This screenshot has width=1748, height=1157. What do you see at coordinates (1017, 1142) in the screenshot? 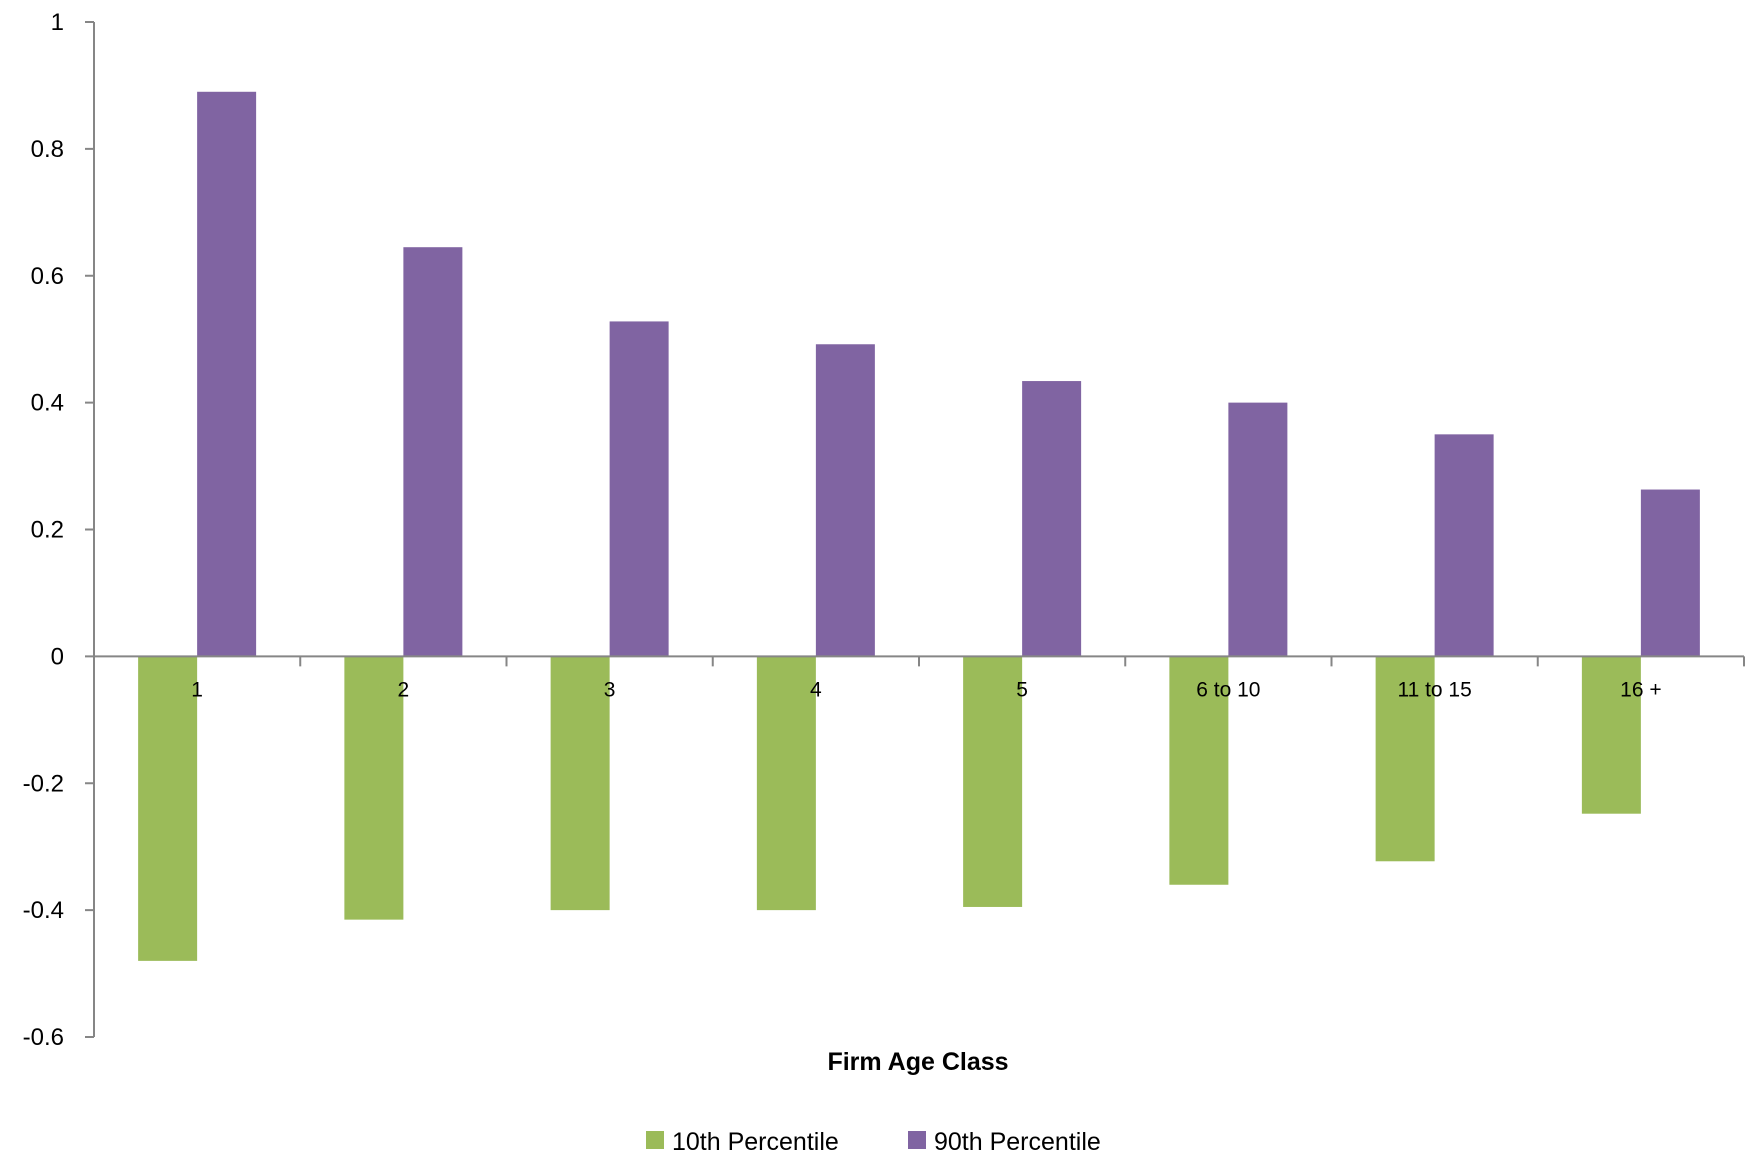
I see `legend-label-90th: 90th Percentile` at bounding box center [1017, 1142].